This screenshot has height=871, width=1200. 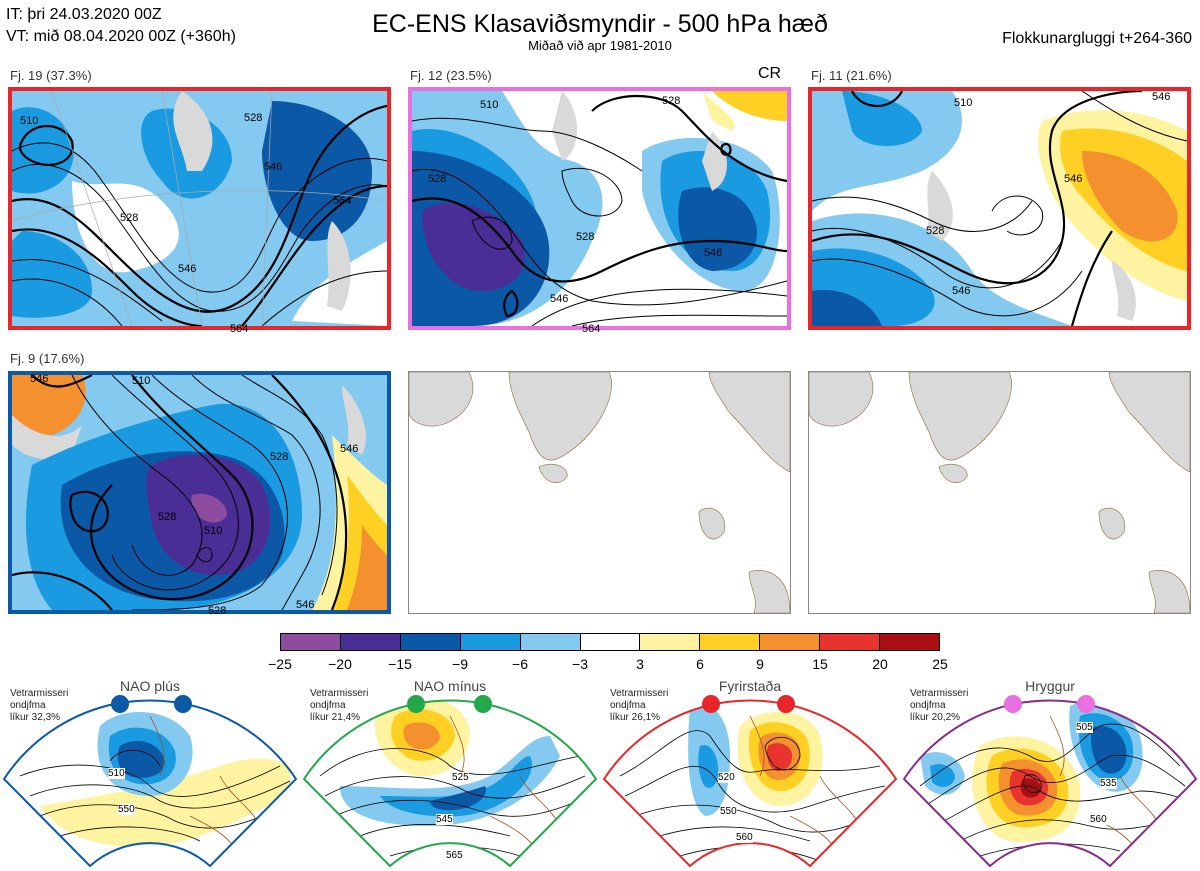 I want to click on contour-label: 545, so click(x=444, y=819).